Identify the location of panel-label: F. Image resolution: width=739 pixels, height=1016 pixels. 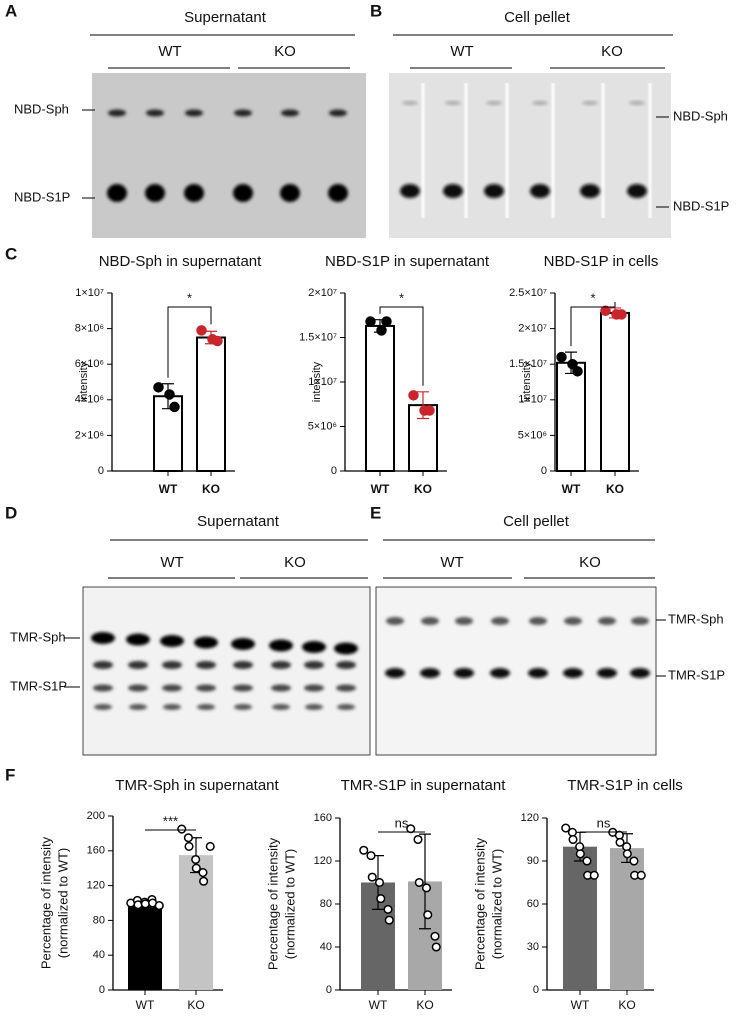
(10, 774).